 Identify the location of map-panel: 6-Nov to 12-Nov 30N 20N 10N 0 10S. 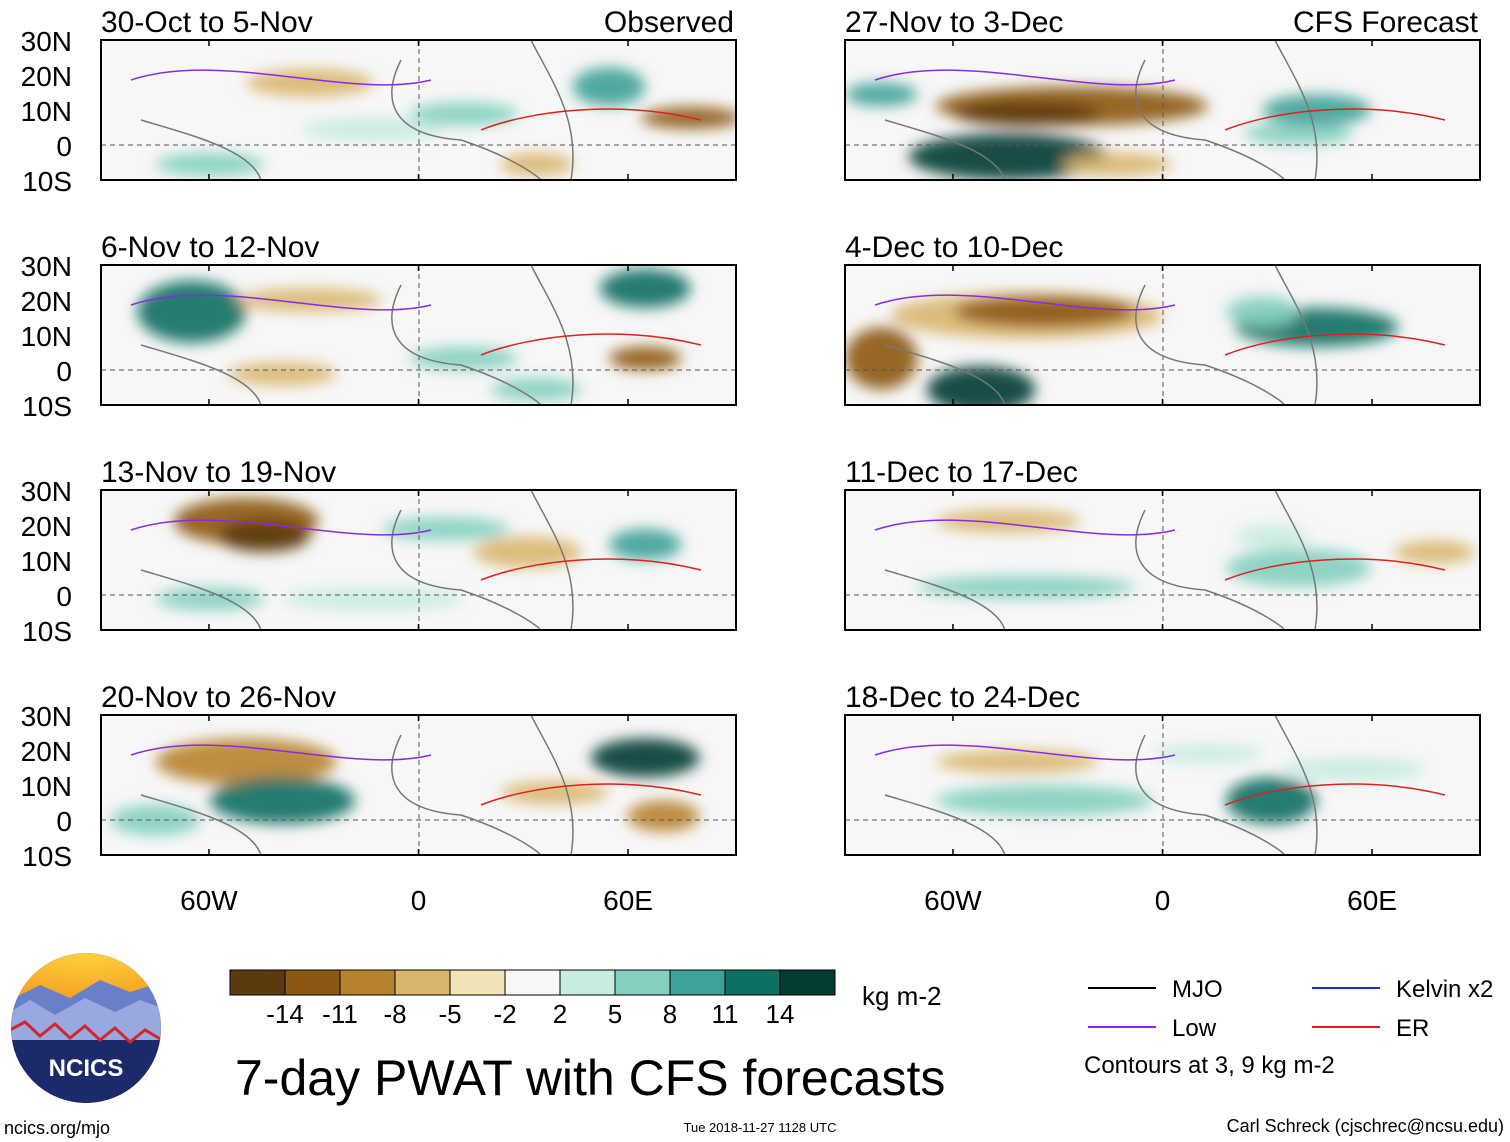
(379, 326).